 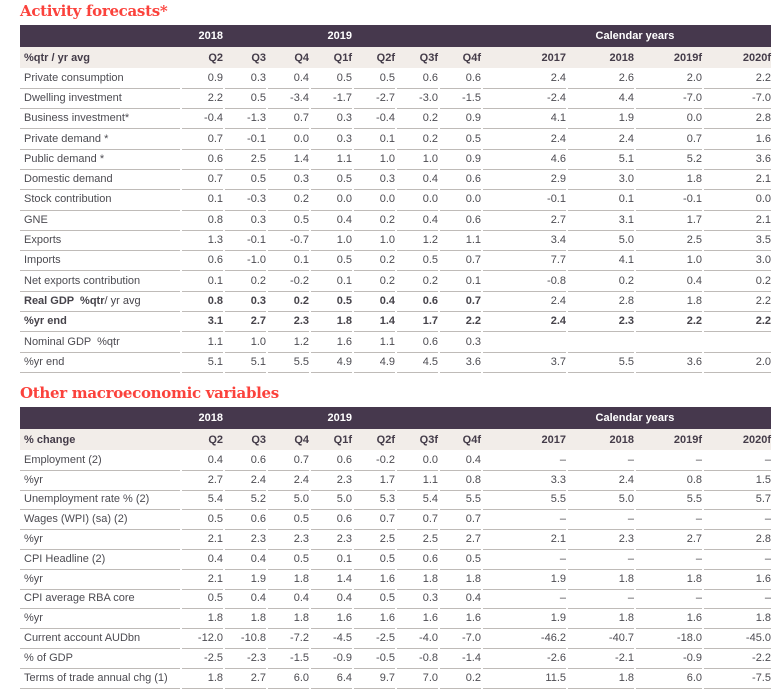 What do you see at coordinates (669, 638) in the screenshot?
I see `cell-value: -18.0` at bounding box center [669, 638].